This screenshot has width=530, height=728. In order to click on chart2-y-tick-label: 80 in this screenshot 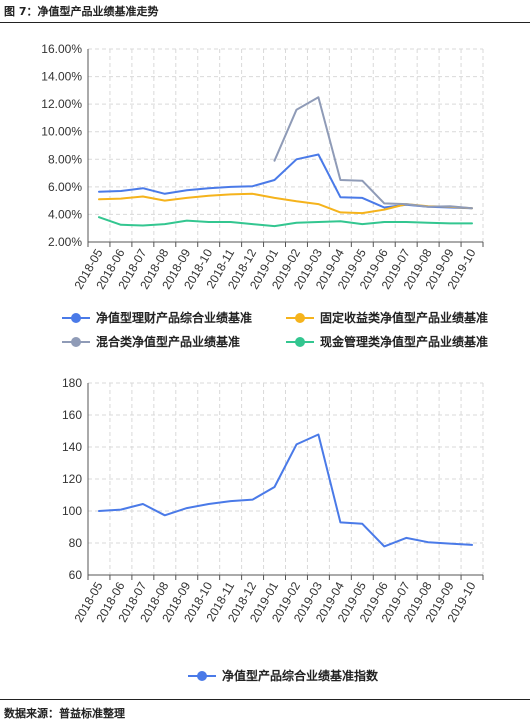, I will do `click(76, 543)`.